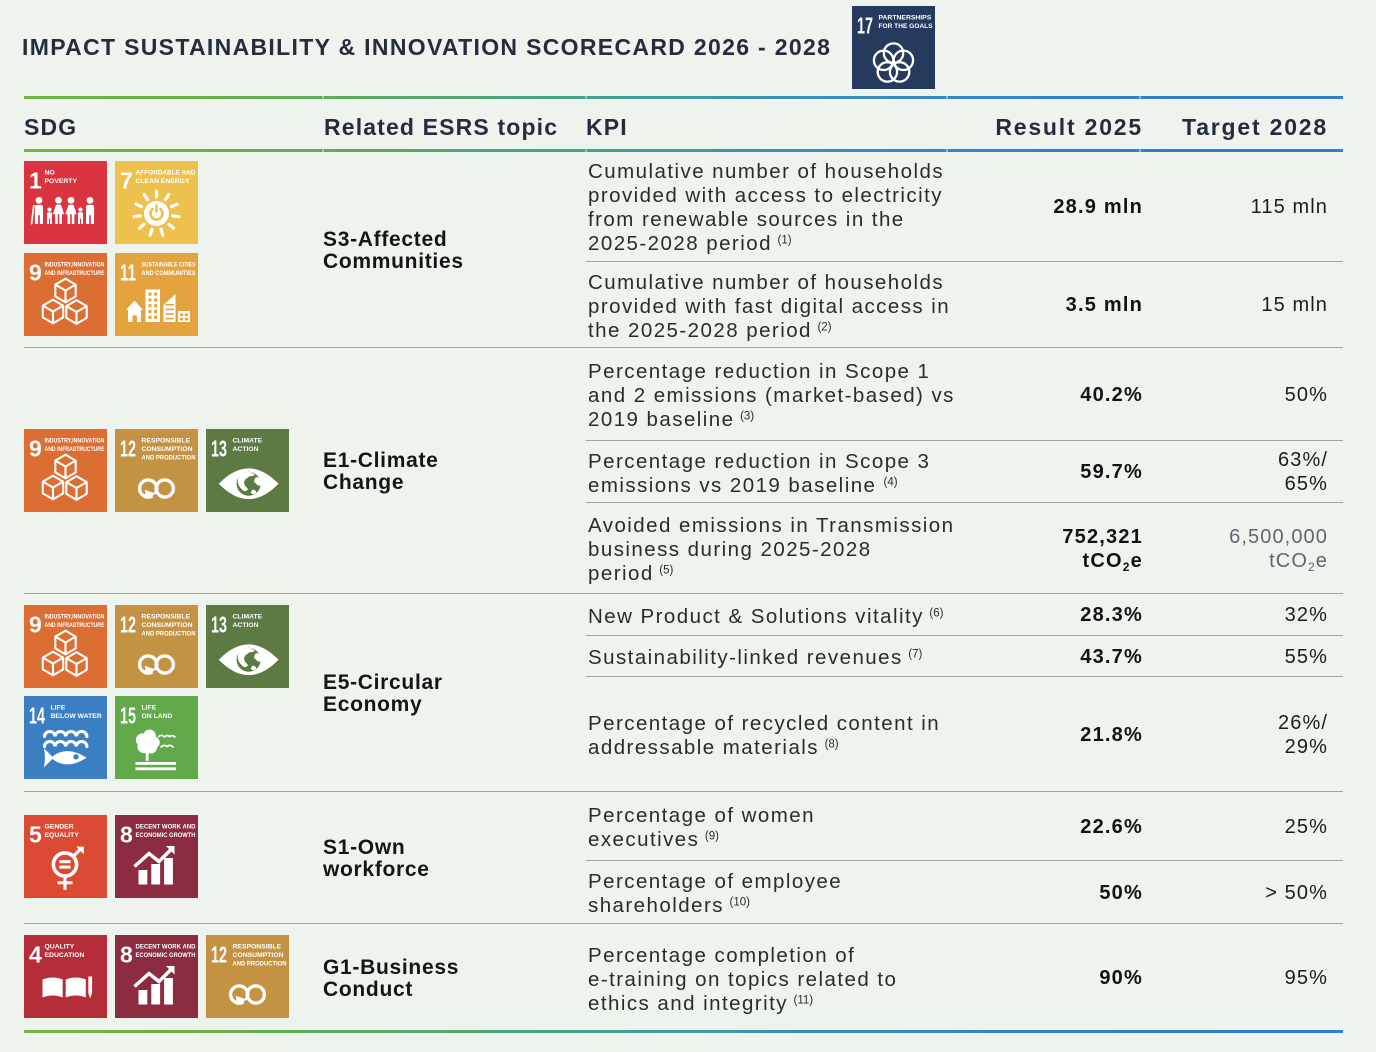  I want to click on svg-text: QUALITY, so click(60, 947).